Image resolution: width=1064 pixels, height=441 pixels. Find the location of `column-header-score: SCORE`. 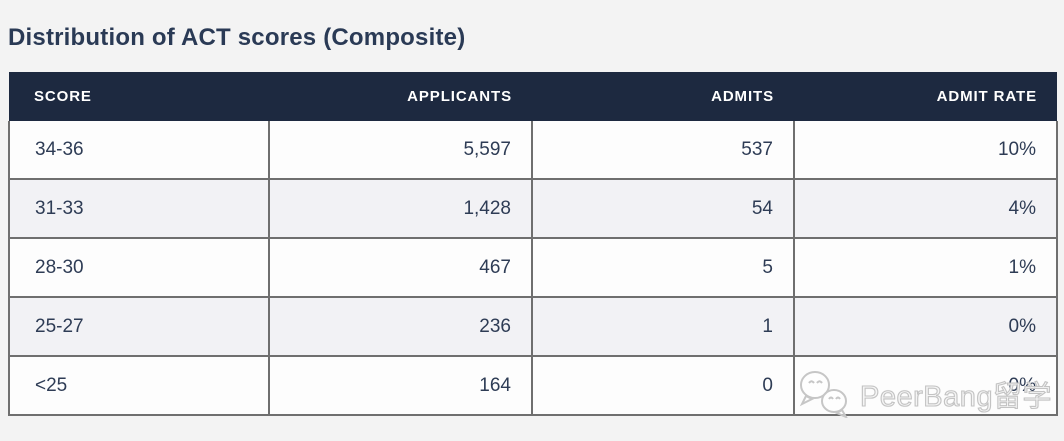

column-header-score: SCORE is located at coordinates (139, 96).